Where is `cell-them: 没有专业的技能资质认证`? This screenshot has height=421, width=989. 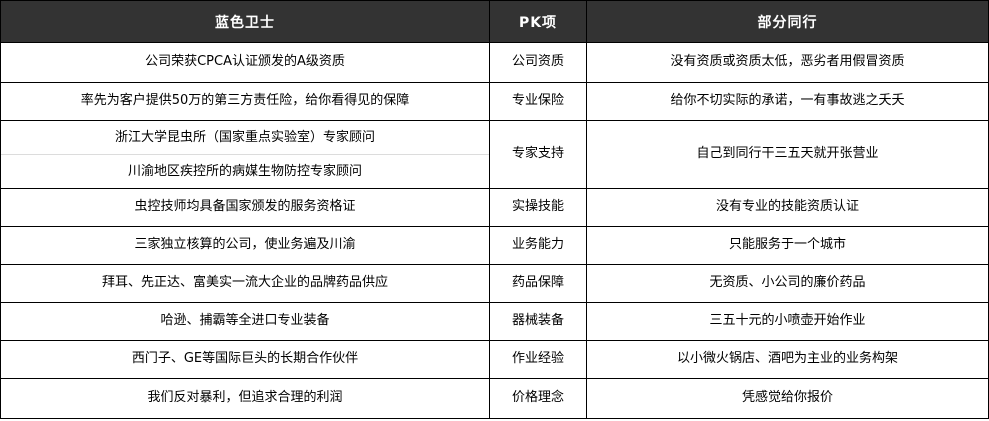
cell-them: 没有专业的技能资质认证 is located at coordinates (787, 207).